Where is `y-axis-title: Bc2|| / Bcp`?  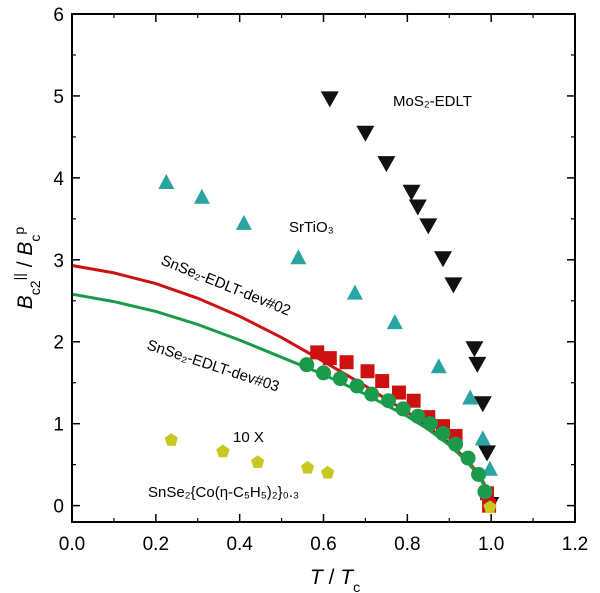 y-axis-title: Bc2|| / Bcp is located at coordinates (27, 268).